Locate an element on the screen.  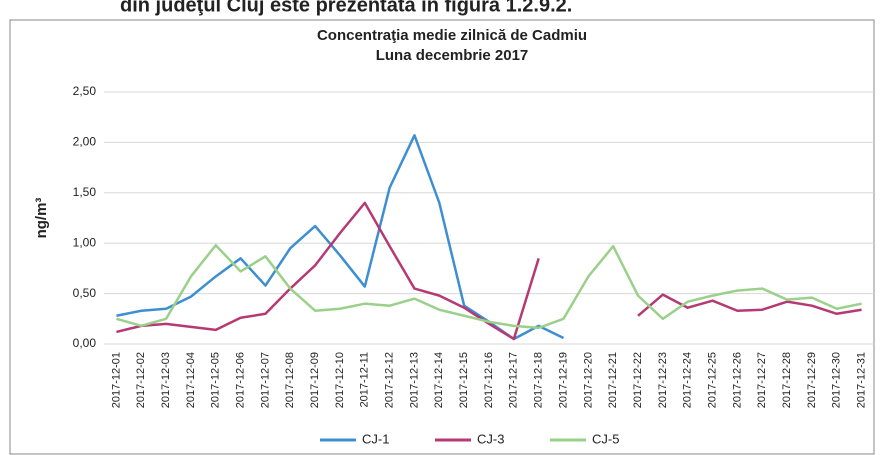
x-tick-label: 2017-12-20 is located at coordinates (588, 380).